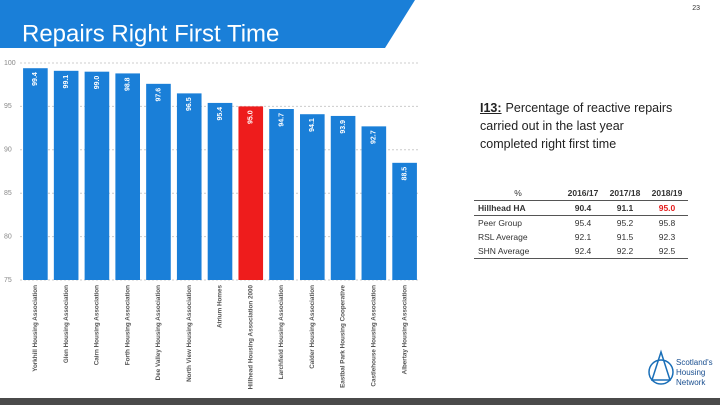  What do you see at coordinates (360, 401) in the screenshot?
I see `footer-strip` at bounding box center [360, 401].